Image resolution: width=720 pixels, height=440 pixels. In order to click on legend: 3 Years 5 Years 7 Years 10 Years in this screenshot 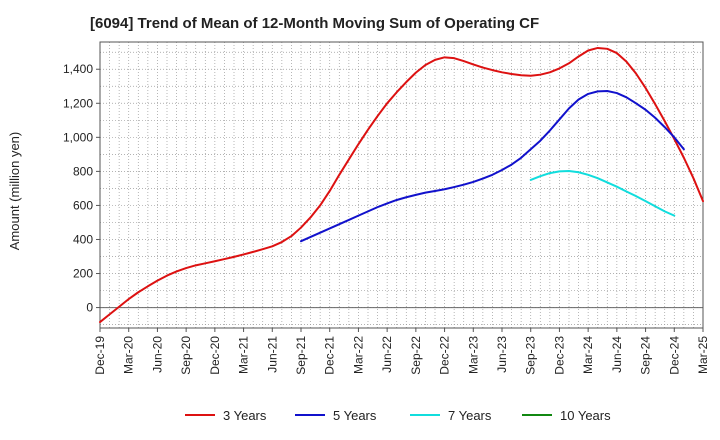, I will do `click(398, 415)`.